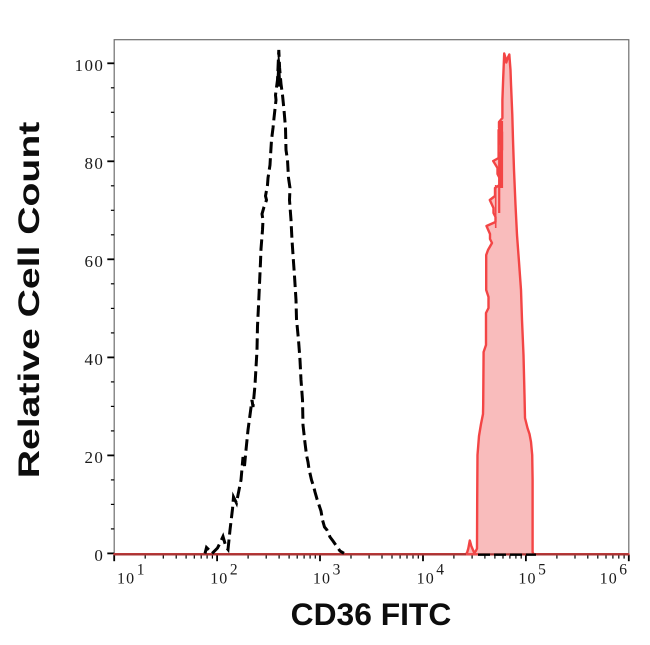  What do you see at coordinates (94, 359) in the screenshot?
I see `svg-text: 40` at bounding box center [94, 359].